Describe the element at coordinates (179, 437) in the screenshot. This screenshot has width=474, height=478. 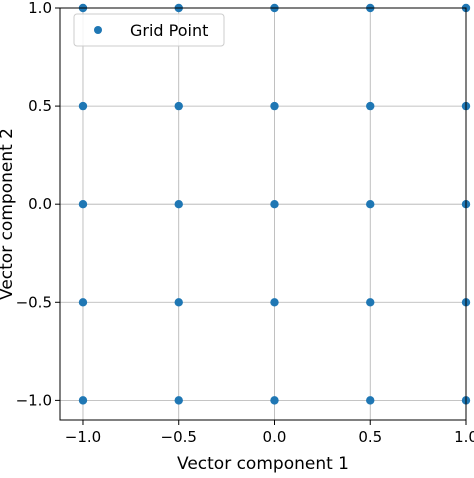
I see `x-tick-label: −0.5` at that location.